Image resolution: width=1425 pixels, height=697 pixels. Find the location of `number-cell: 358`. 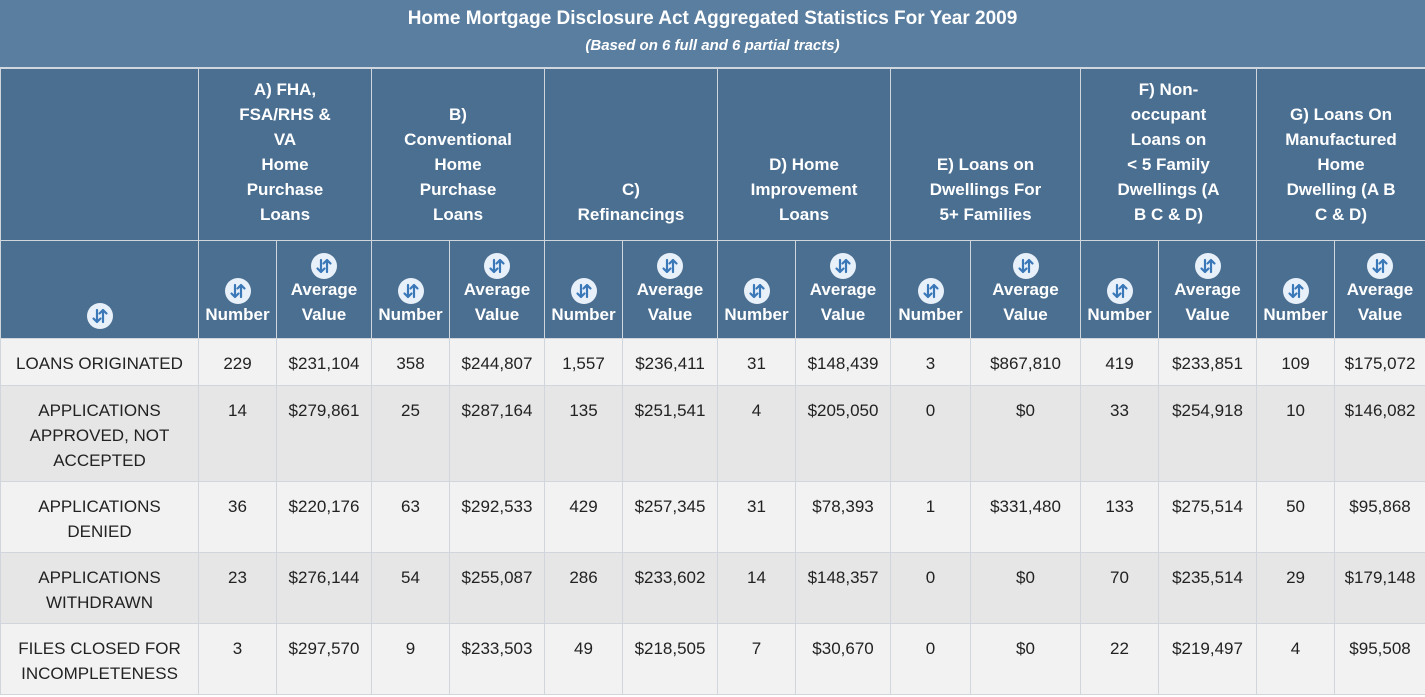

number-cell: 358 is located at coordinates (410, 362).